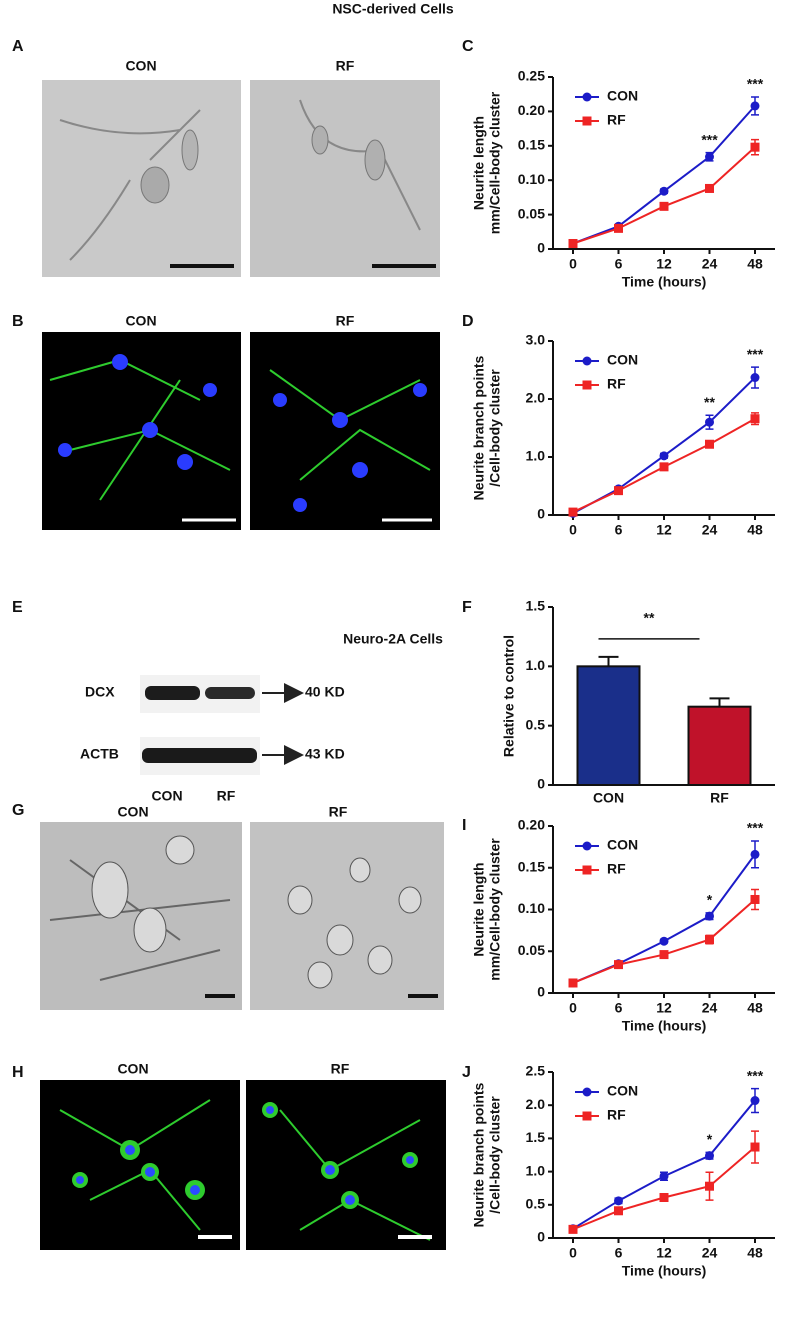  Describe the element at coordinates (222, 725) in the screenshot. I see `blot` at that location.